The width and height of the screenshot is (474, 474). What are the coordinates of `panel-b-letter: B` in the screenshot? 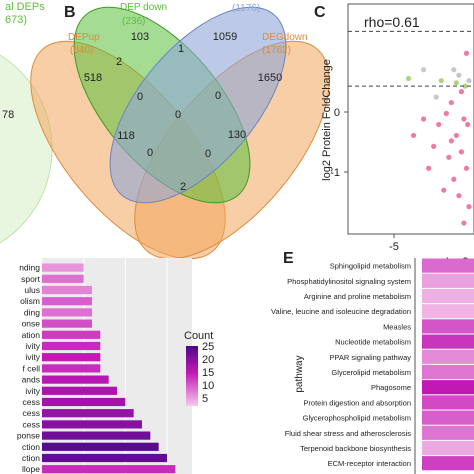 It's located at (70, 12).